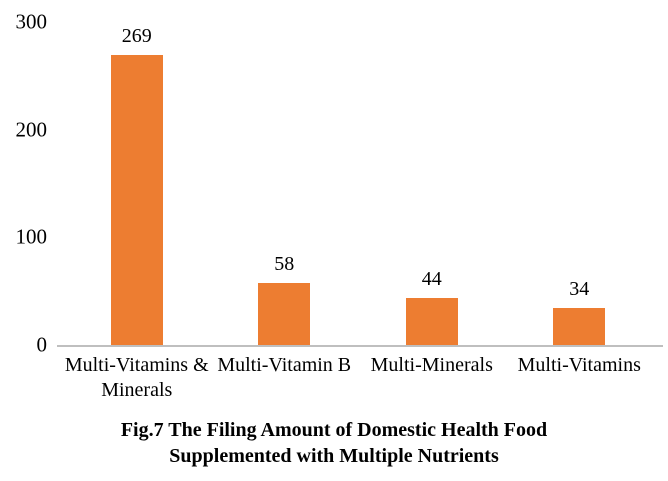 The height and width of the screenshot is (481, 668). What do you see at coordinates (334, 456) in the screenshot?
I see `chart-title-line-2: Supplemented with Multiple Nutrients` at bounding box center [334, 456].